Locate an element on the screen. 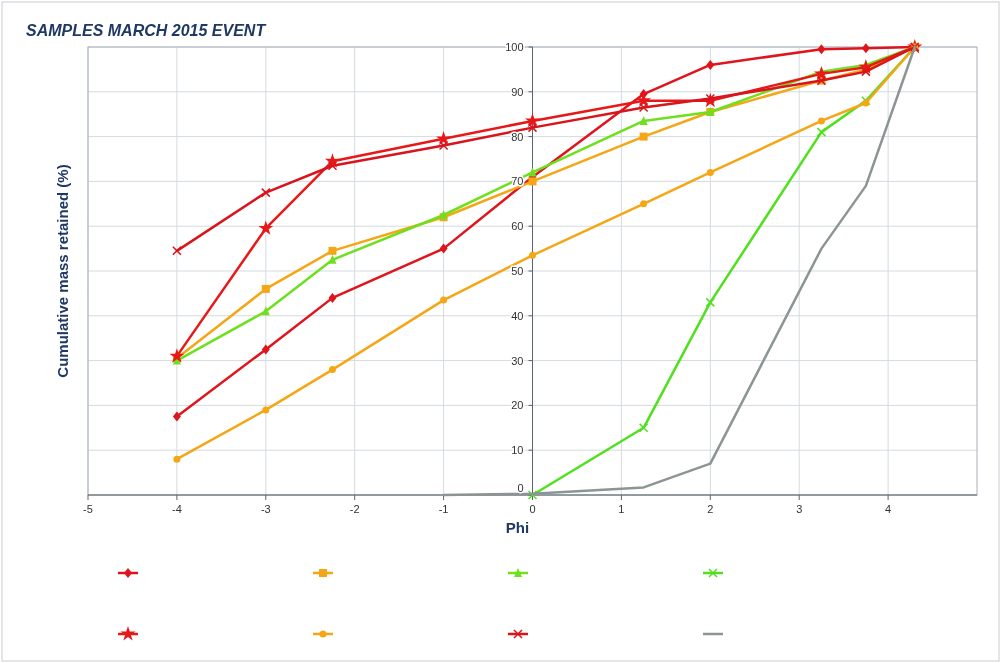 Image resolution: width=1001 pixels, height=663 pixels. y-tick-label: 30 is located at coordinates (517, 360).